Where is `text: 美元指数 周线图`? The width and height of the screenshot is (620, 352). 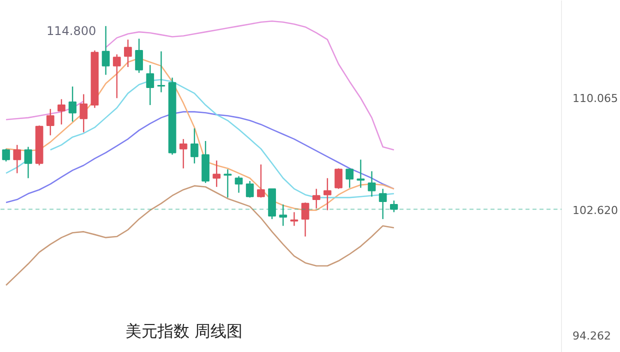 text: 美元指数 周线图 is located at coordinates (184, 331).